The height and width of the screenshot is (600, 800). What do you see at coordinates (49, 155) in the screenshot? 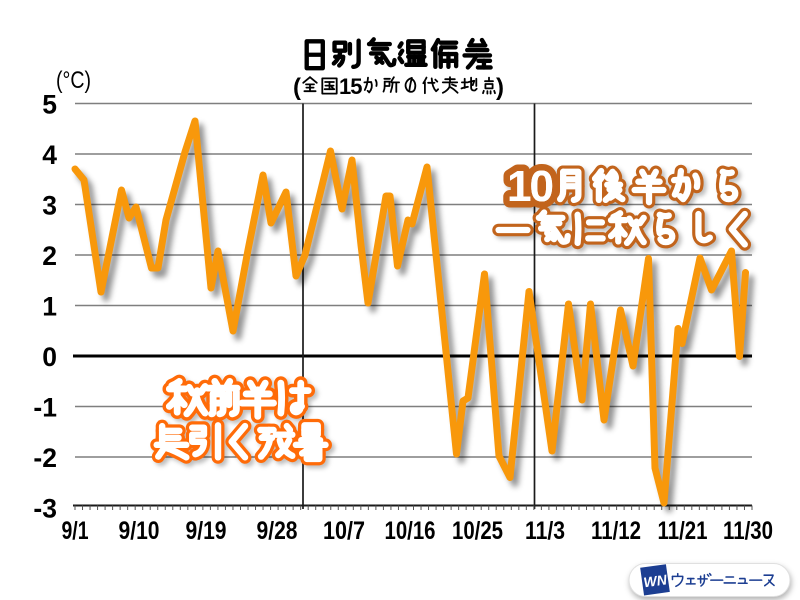
I see `svg-text: 4` at bounding box center [49, 155].